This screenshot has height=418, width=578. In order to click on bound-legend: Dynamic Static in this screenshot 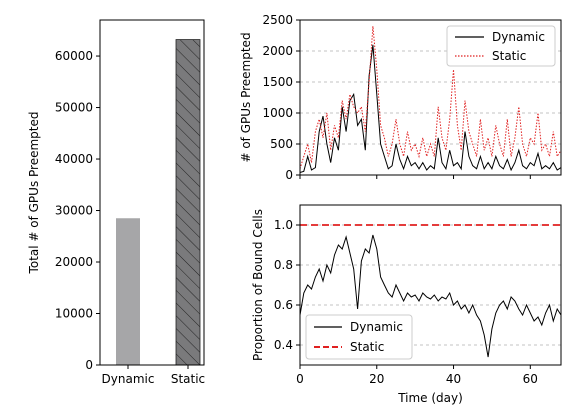, I will do `click(359, 337)`.